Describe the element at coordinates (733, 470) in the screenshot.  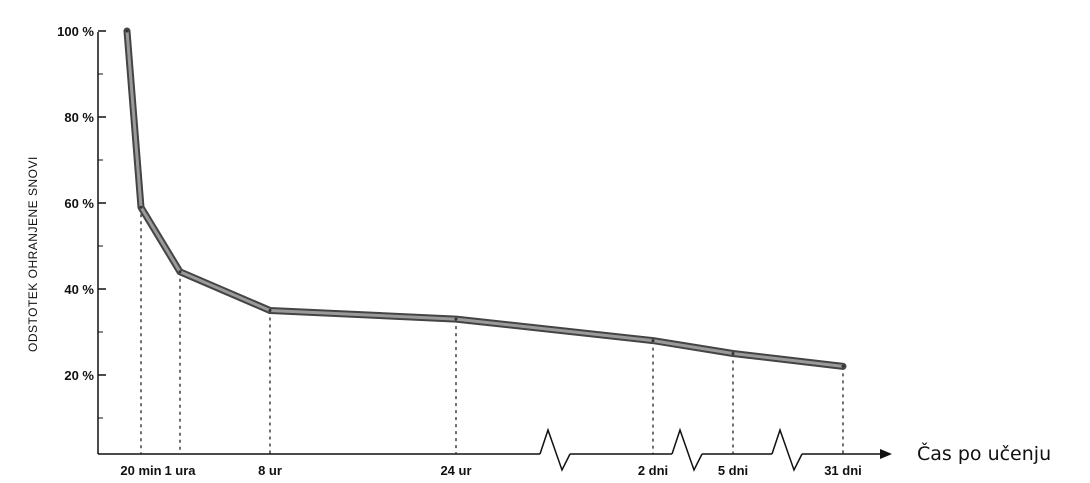
I see `x-tick-label: 5 dni` at that location.